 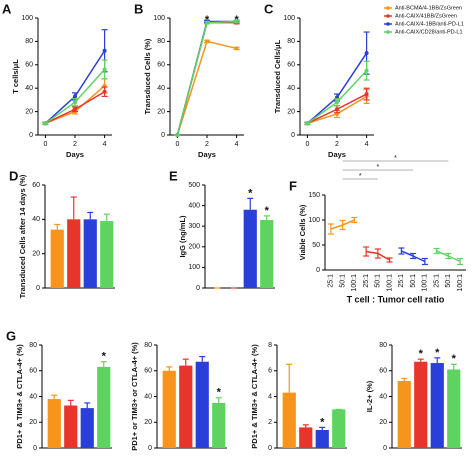 What do you see at coordinates (269, 8) in the screenshot?
I see `panel-label: C` at bounding box center [269, 8].